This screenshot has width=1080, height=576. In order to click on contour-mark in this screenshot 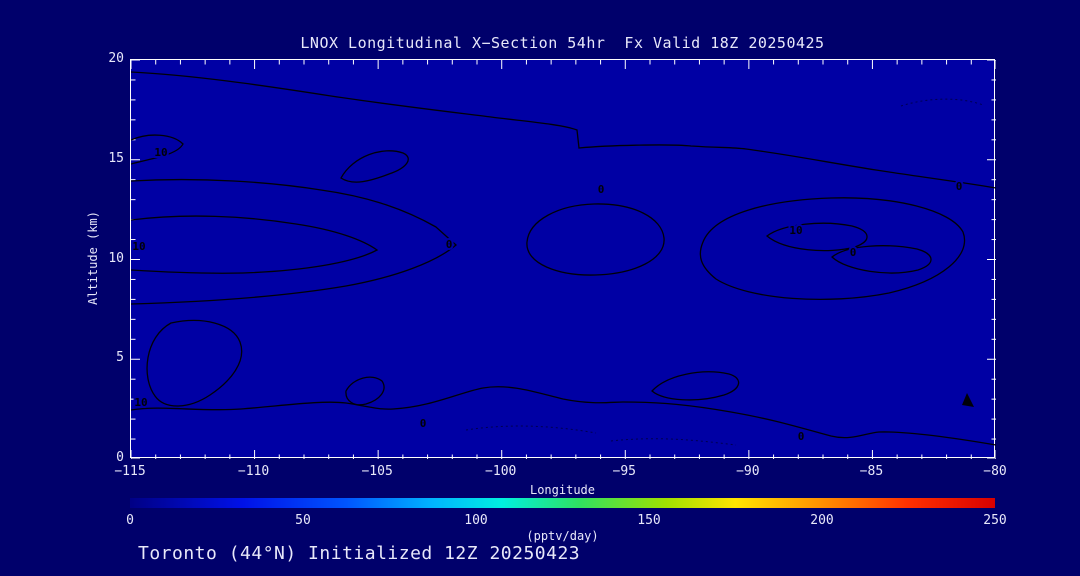, I will do `click(968, 400)`.